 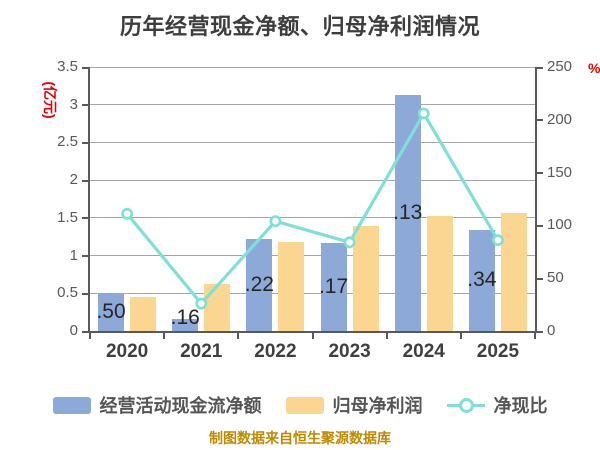 What do you see at coordinates (300, 438) in the screenshot?
I see `data-source-caption: 制图数据来自恒生聚源数据库` at bounding box center [300, 438].